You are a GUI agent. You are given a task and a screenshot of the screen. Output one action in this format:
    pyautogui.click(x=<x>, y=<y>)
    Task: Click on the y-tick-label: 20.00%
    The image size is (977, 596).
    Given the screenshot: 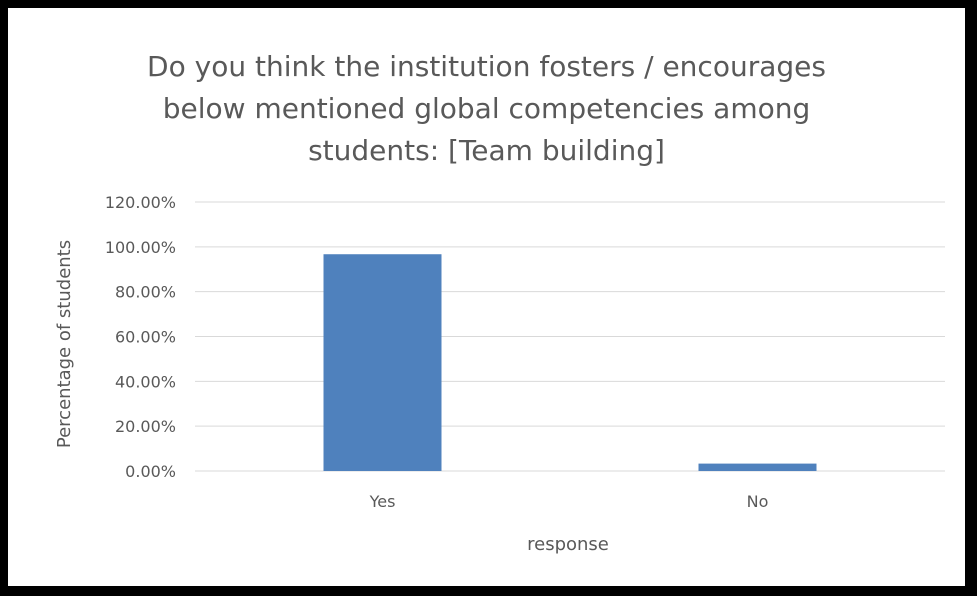 What is the action you would take?
    pyautogui.click(x=145, y=426)
    